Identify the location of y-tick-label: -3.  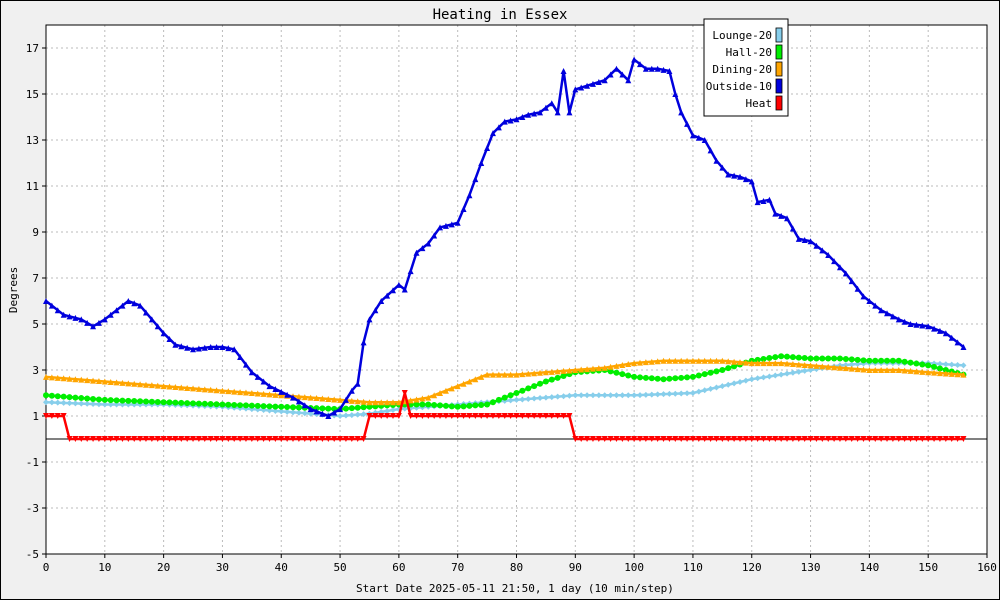
(32, 508).